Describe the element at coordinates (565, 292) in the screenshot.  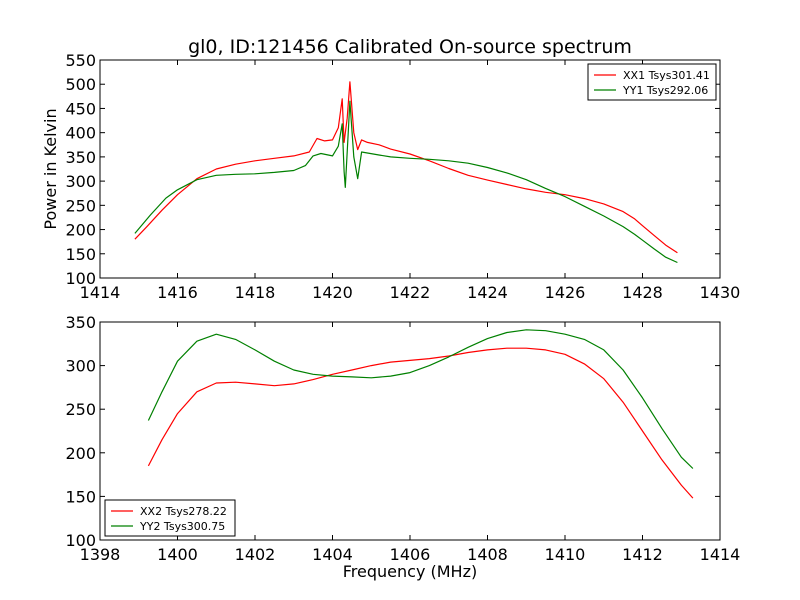
I see `x-tick-label: 1426` at that location.